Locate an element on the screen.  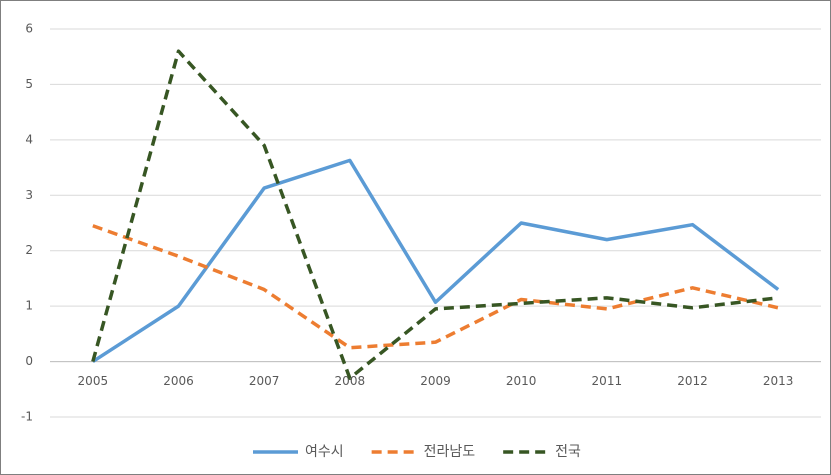
x-tick-label: 2012 is located at coordinates (692, 381).